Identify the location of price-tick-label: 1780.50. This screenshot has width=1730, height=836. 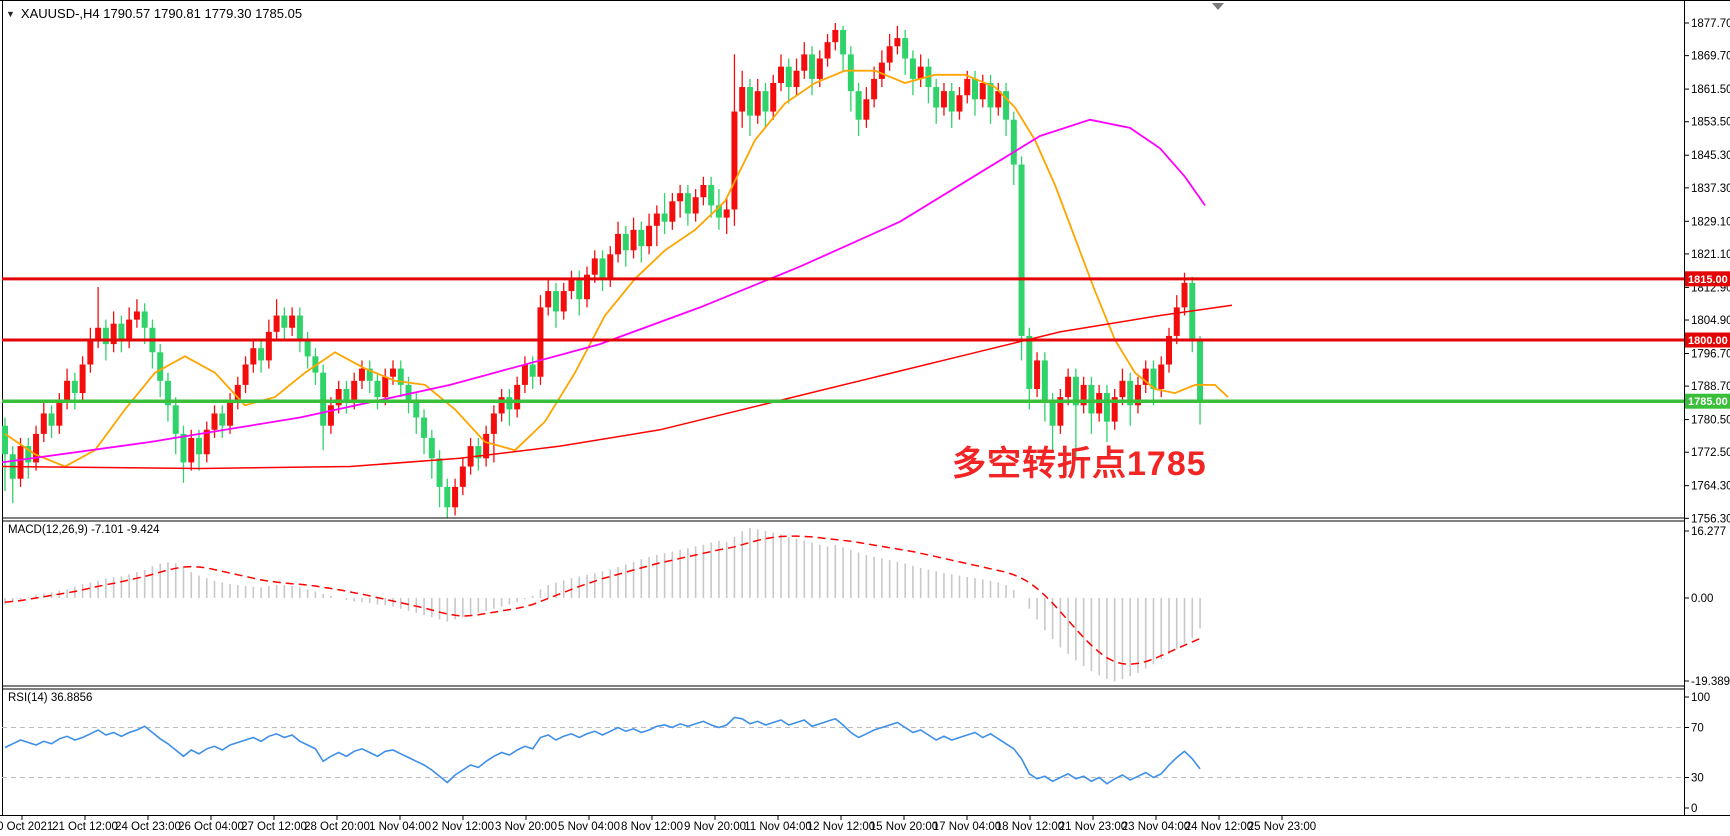
(1710, 421).